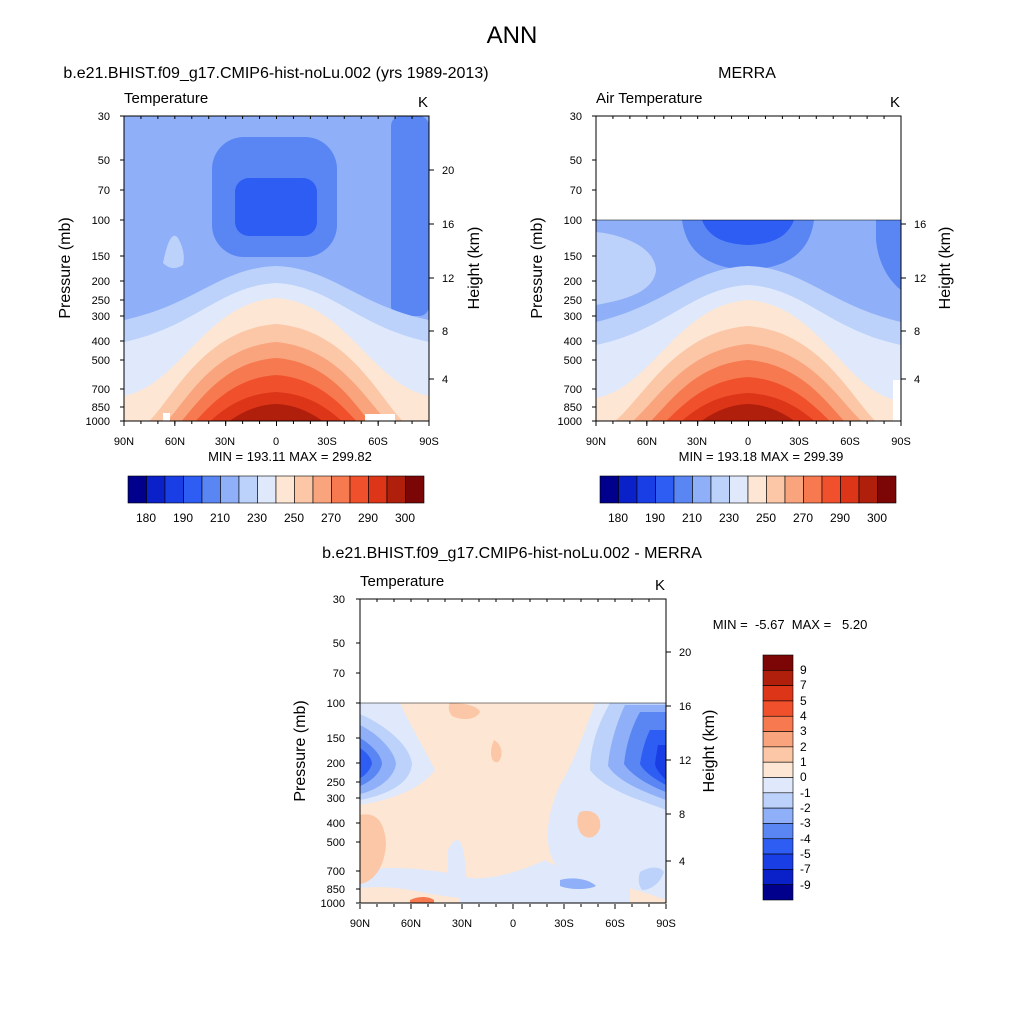 The width and height of the screenshot is (1024, 1024). What do you see at coordinates (166, 417) in the screenshot?
I see `missing-data-mask` at bounding box center [166, 417].